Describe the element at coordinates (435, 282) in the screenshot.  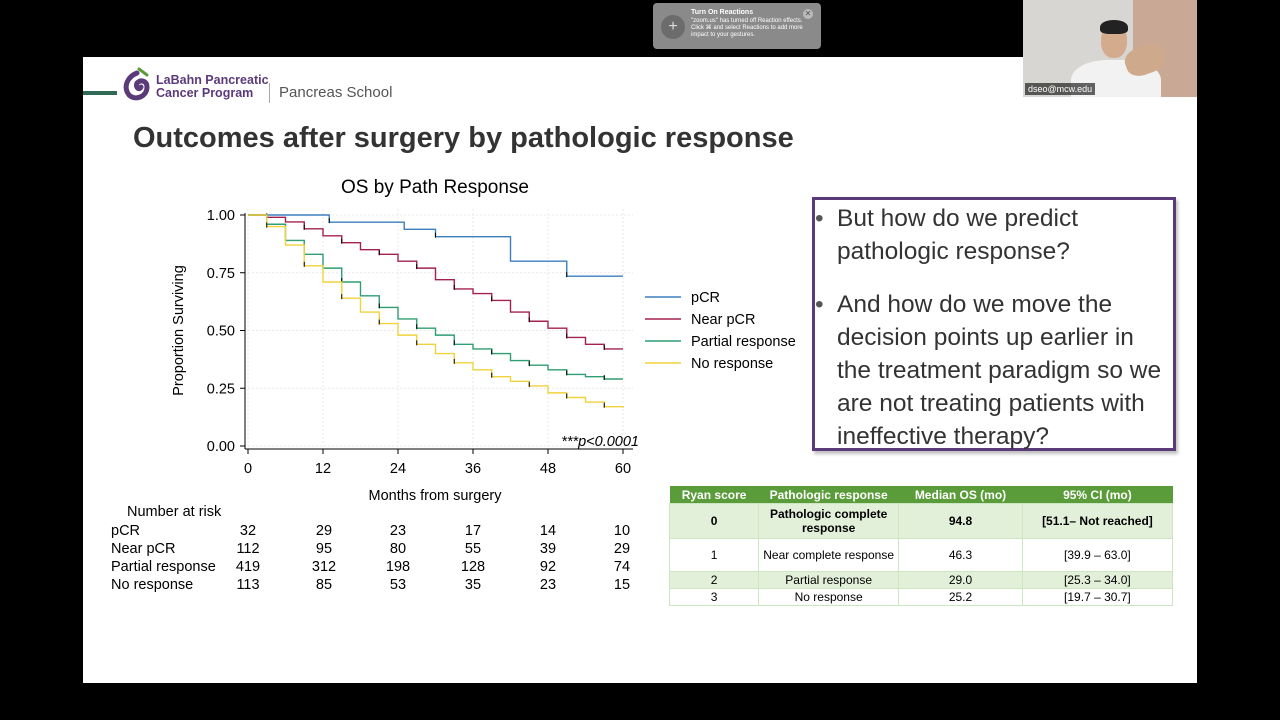
I see `series-line-near-pcr` at that location.